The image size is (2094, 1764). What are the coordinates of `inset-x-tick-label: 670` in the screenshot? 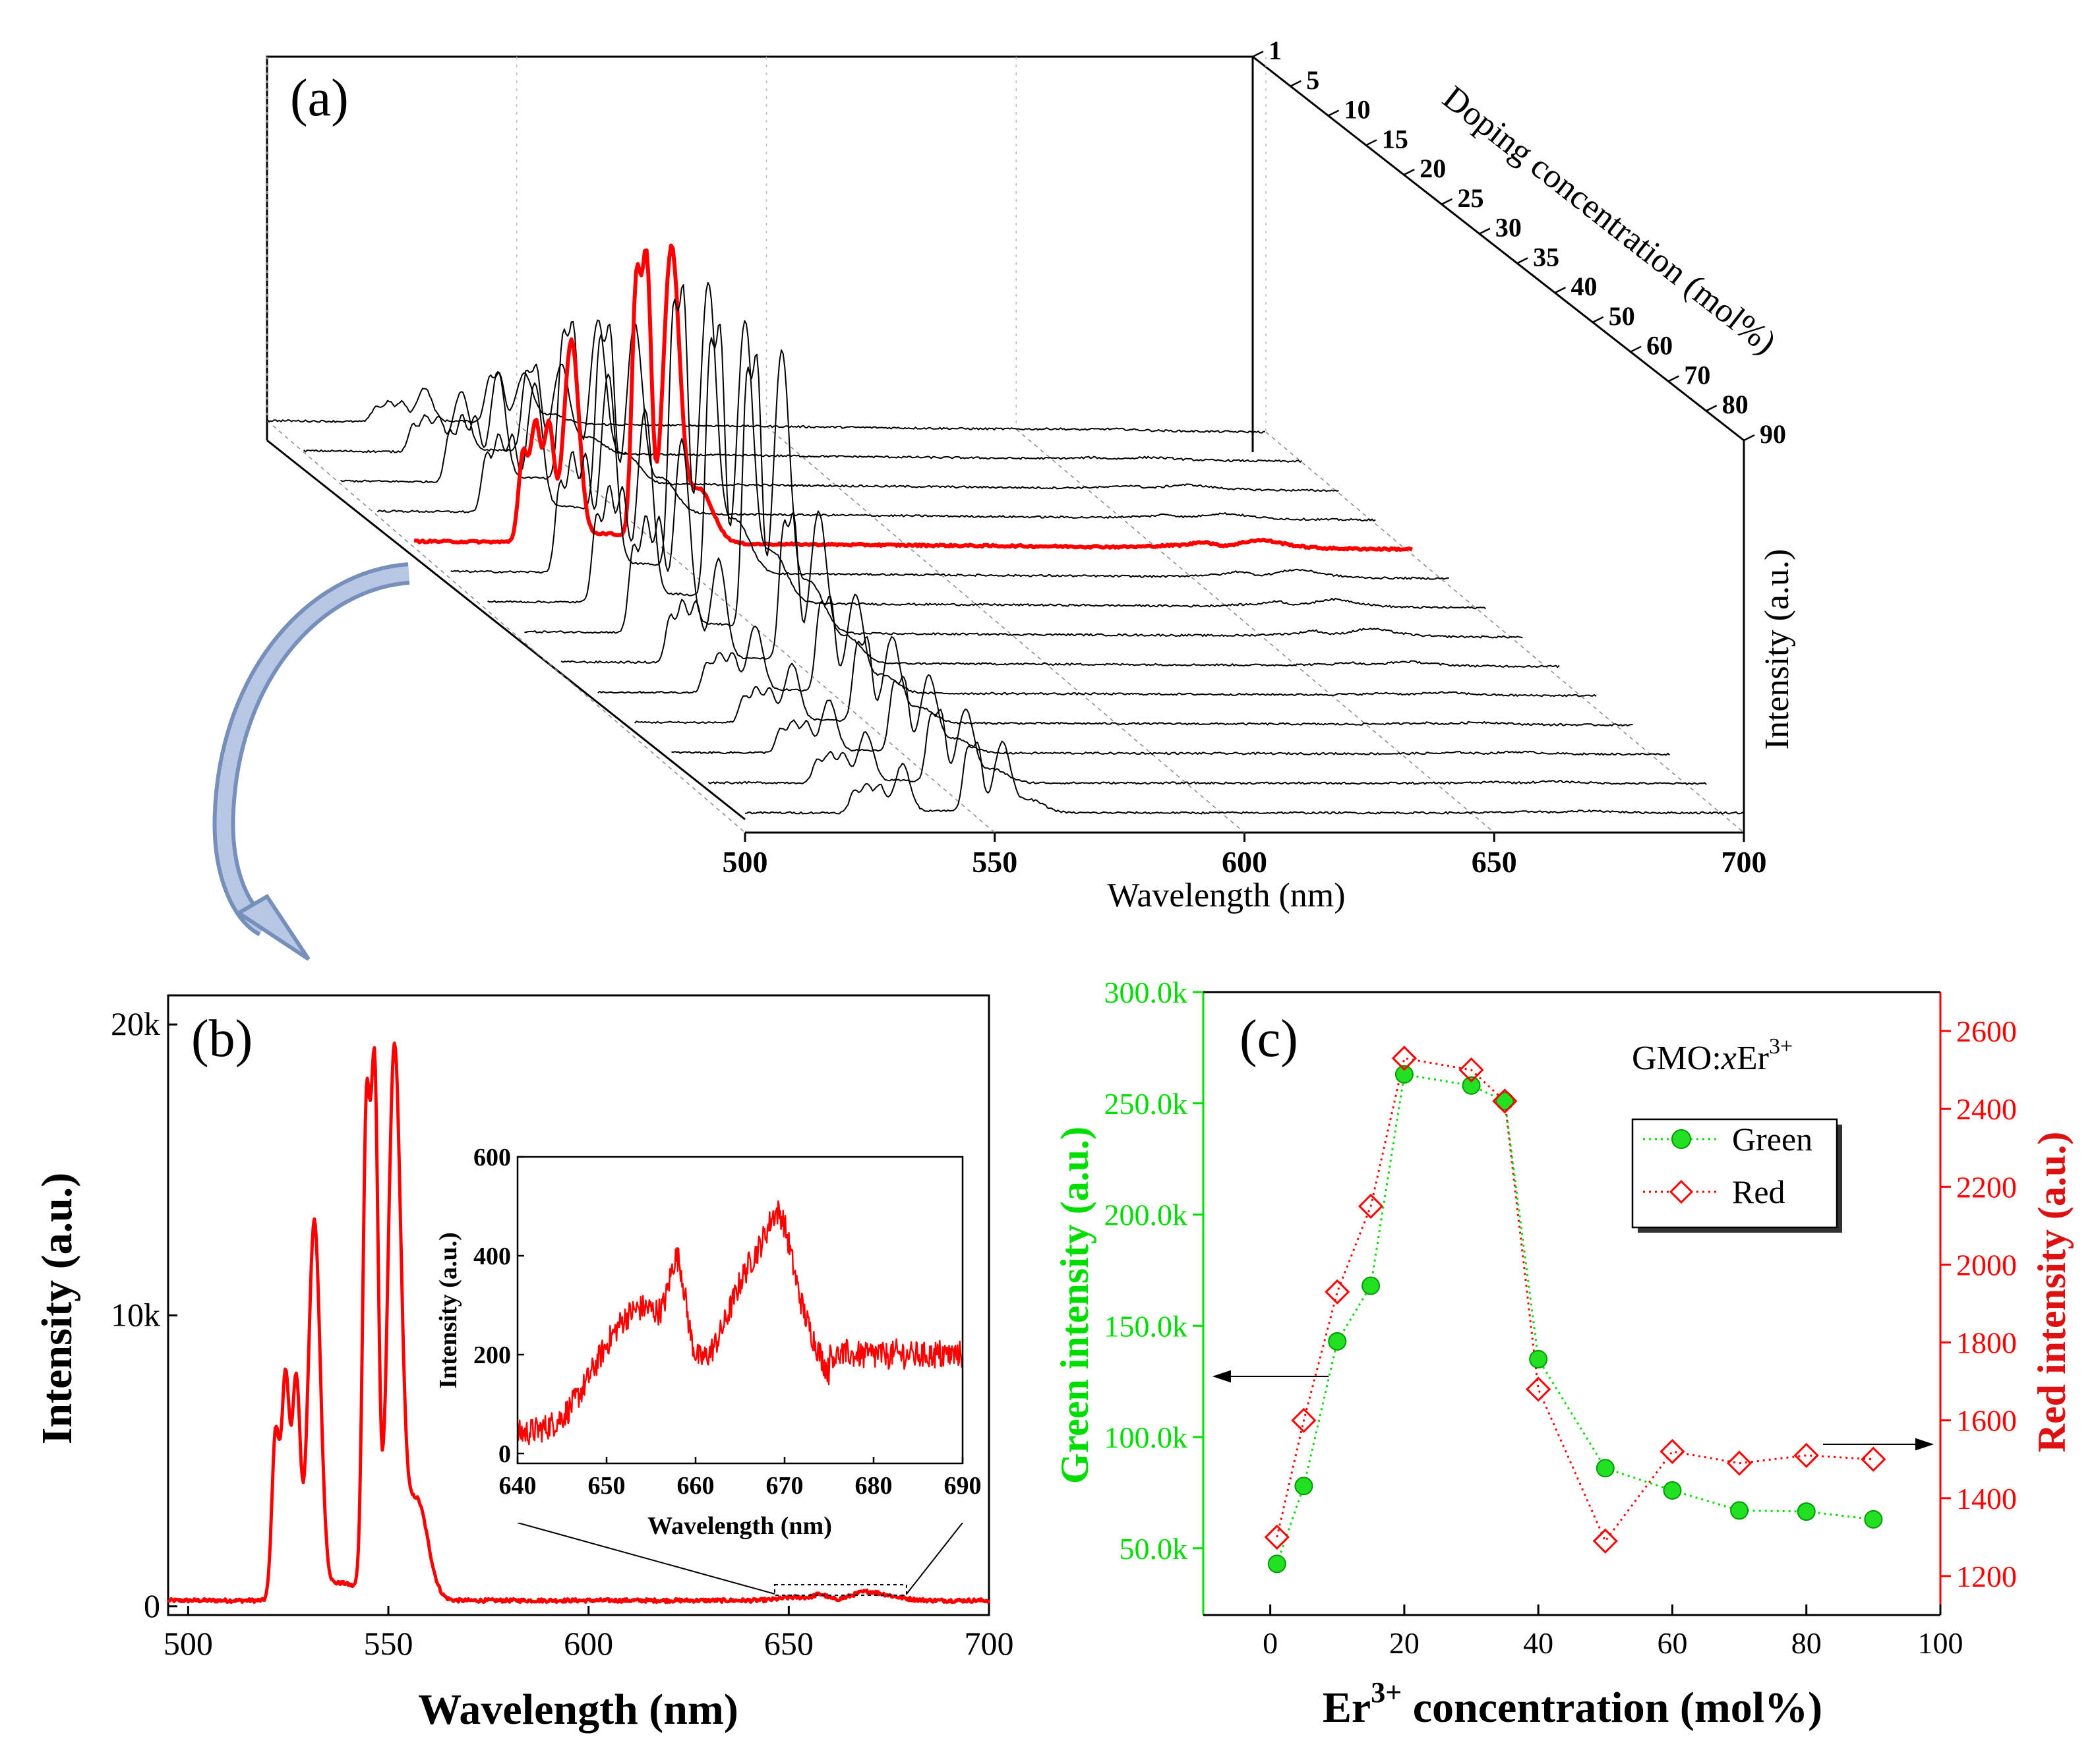 It's located at (785, 1486).